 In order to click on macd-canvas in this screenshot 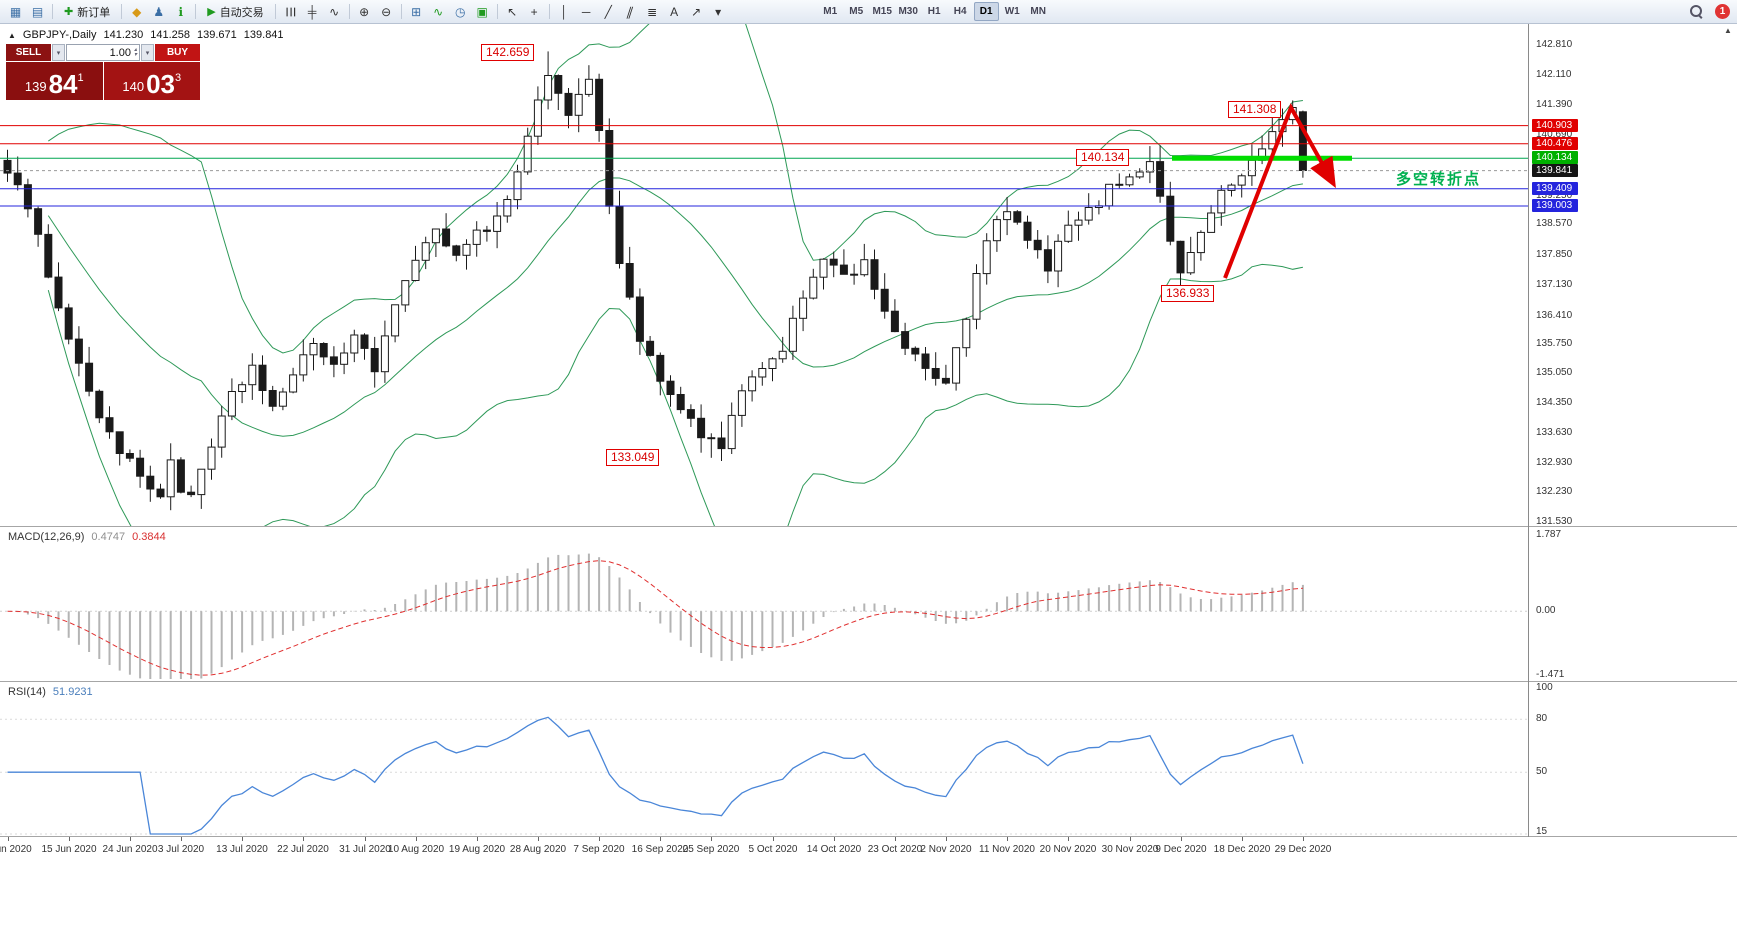, I will do `click(764, 616)`.